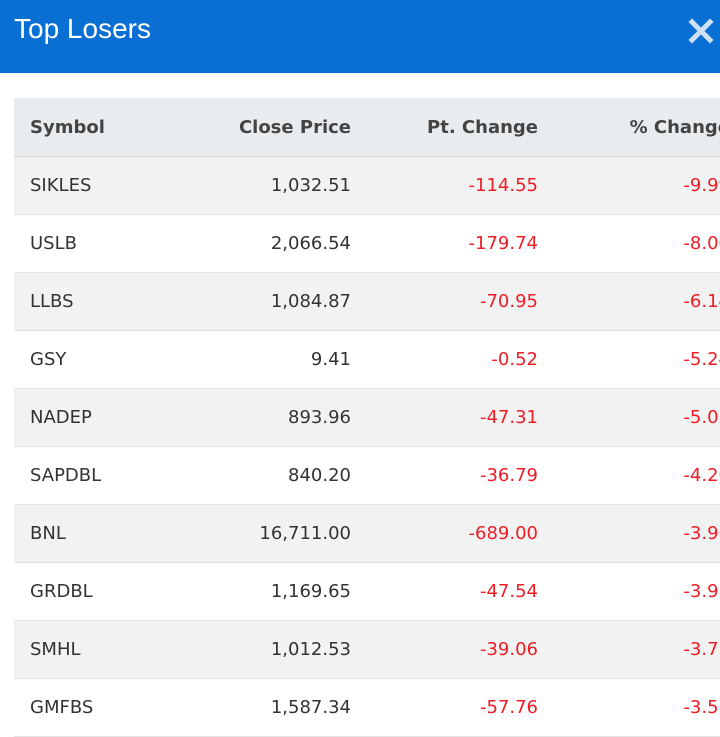 The image size is (720, 737). What do you see at coordinates (629, 243) in the screenshot?
I see `cell-pct-change: -8.00` at bounding box center [629, 243].